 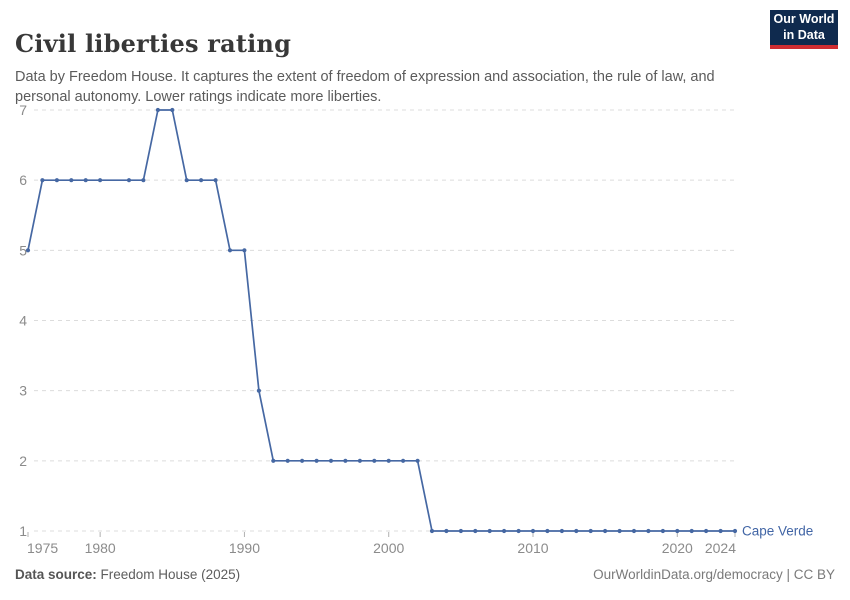 I want to click on x-tick-label-2020: 2020, so click(x=677, y=548).